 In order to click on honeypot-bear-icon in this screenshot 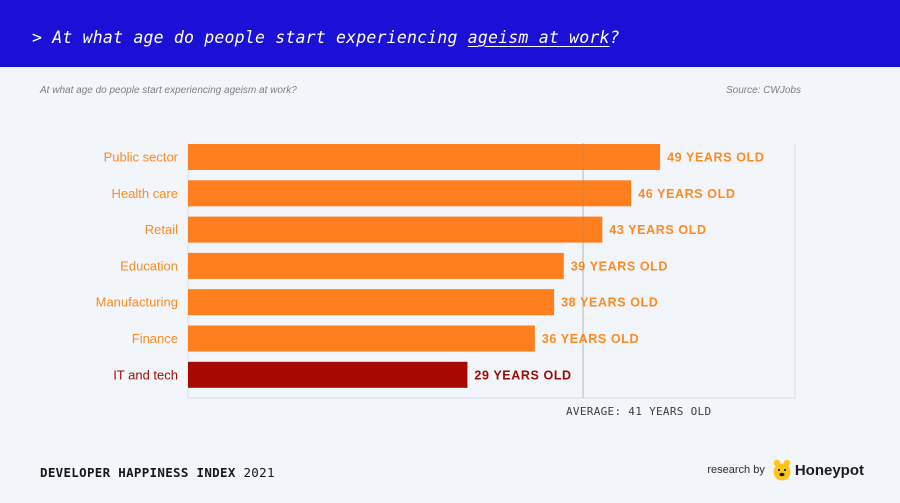, I will do `click(782, 470)`.